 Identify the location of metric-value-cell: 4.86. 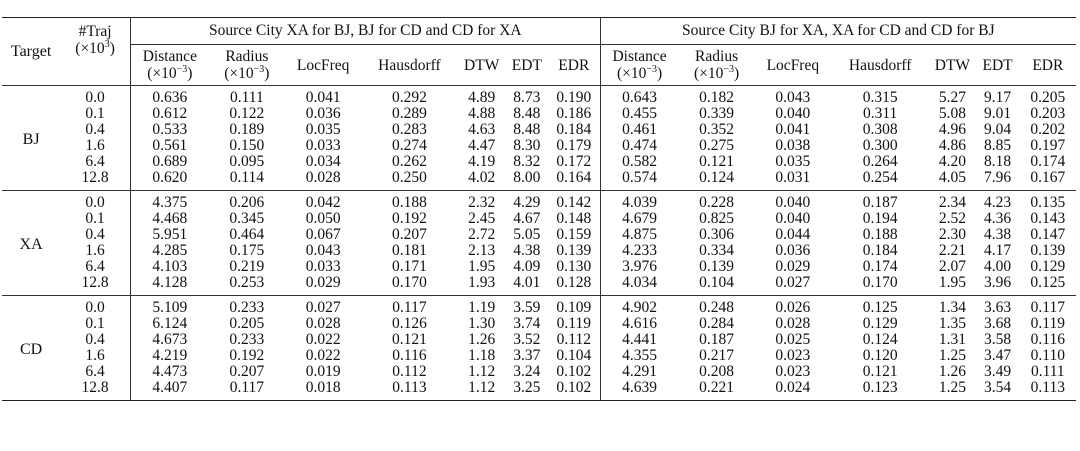
(952, 146).